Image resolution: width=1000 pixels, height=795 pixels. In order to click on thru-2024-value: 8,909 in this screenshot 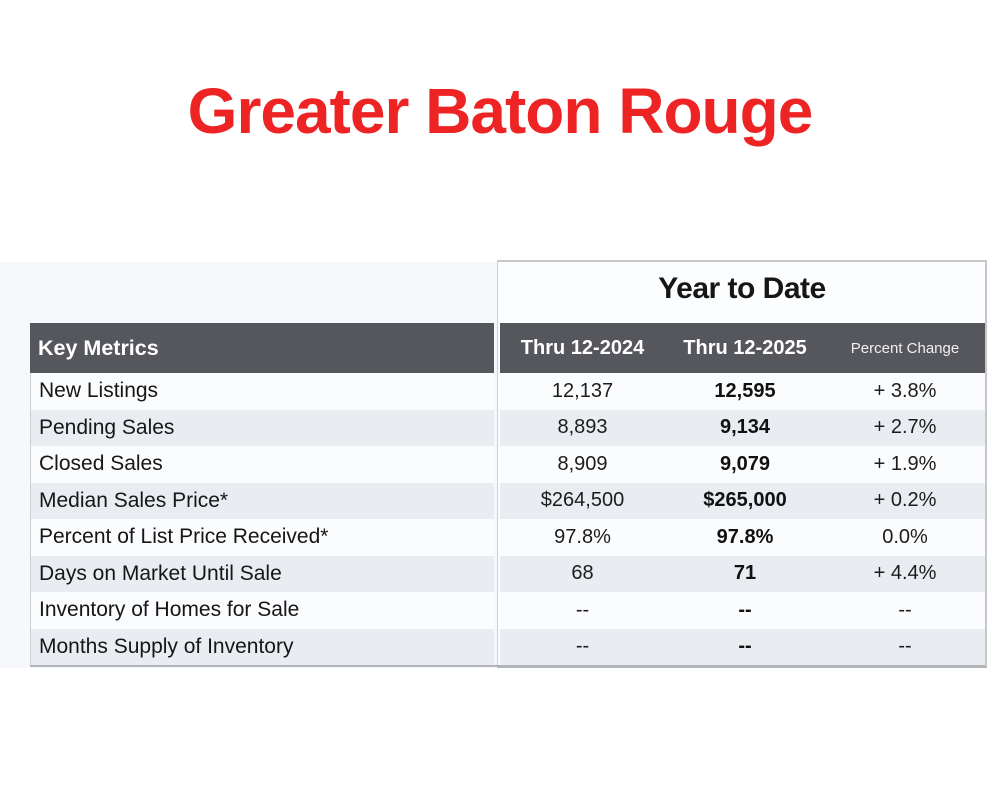, I will do `click(582, 464)`.